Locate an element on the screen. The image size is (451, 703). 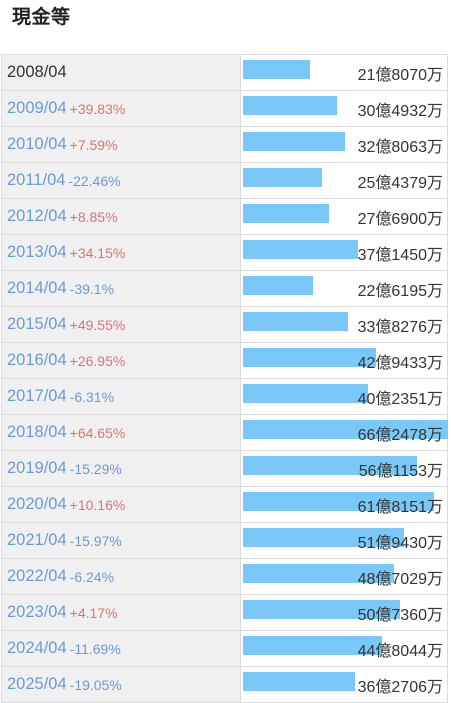
period-label: 2020/04 is located at coordinates (37, 504).